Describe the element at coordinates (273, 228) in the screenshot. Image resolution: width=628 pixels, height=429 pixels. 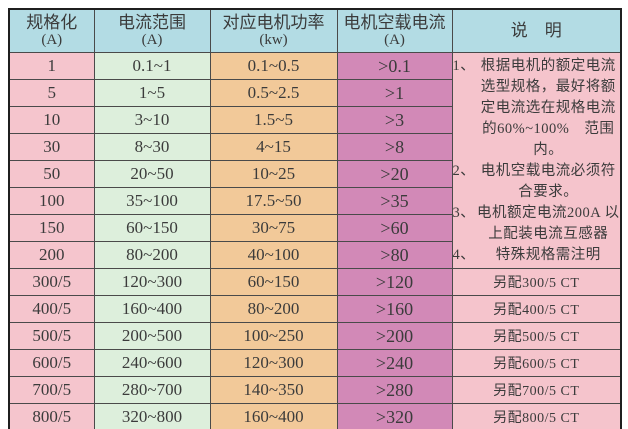
I see `cell-power: 30~75` at that location.